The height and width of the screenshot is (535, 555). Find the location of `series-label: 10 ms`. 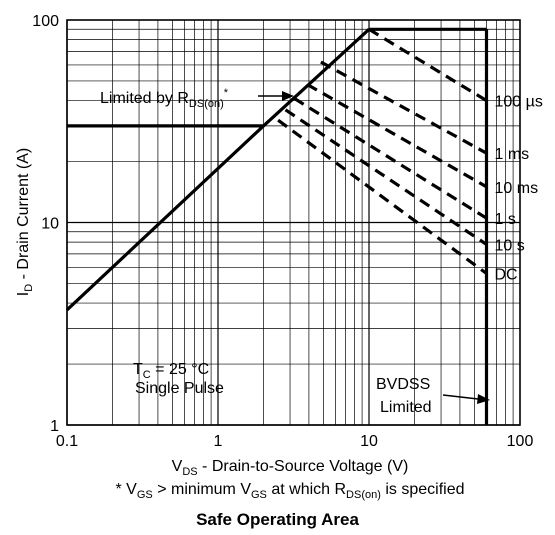

series-label: 10 ms is located at coordinates (517, 188).